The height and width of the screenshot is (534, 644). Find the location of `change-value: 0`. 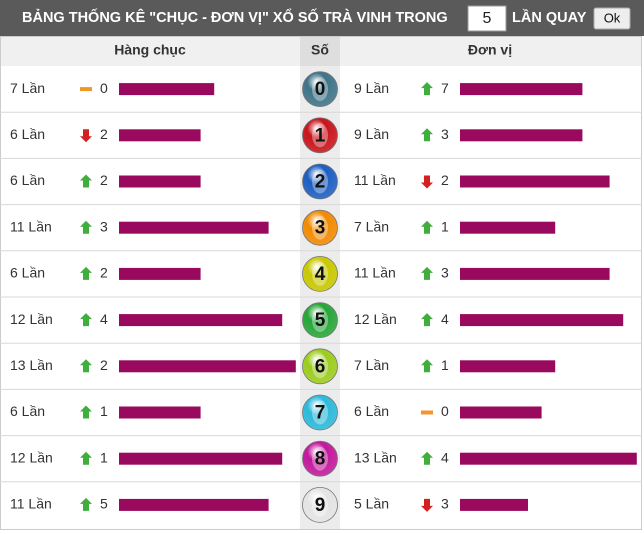

change-value: 0 is located at coordinates (445, 411).